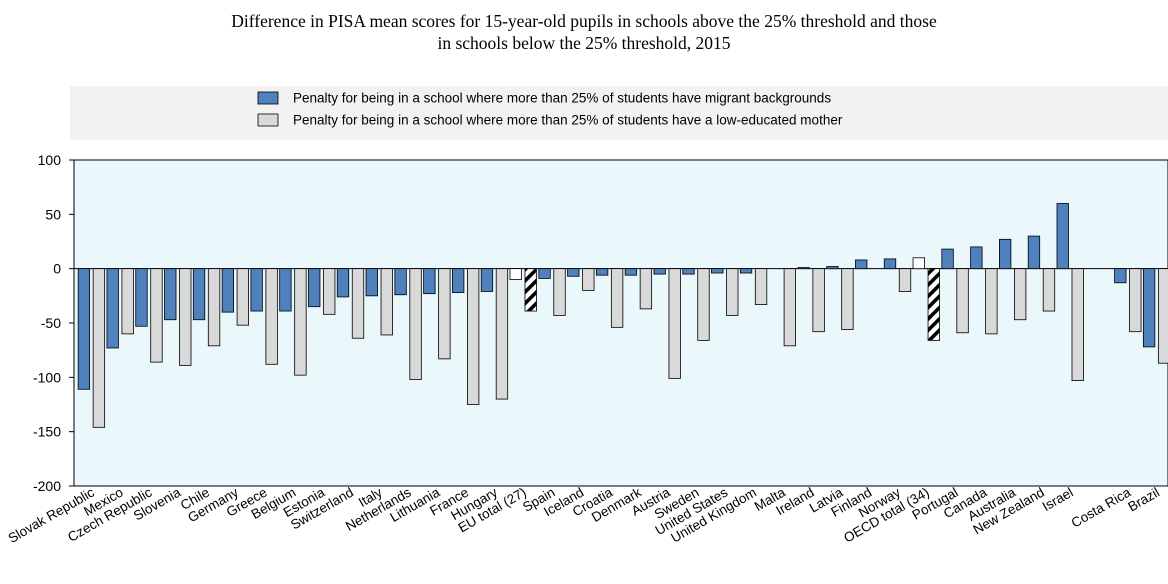  What do you see at coordinates (47, 486) in the screenshot?
I see `y-tick-label: -200` at bounding box center [47, 486].